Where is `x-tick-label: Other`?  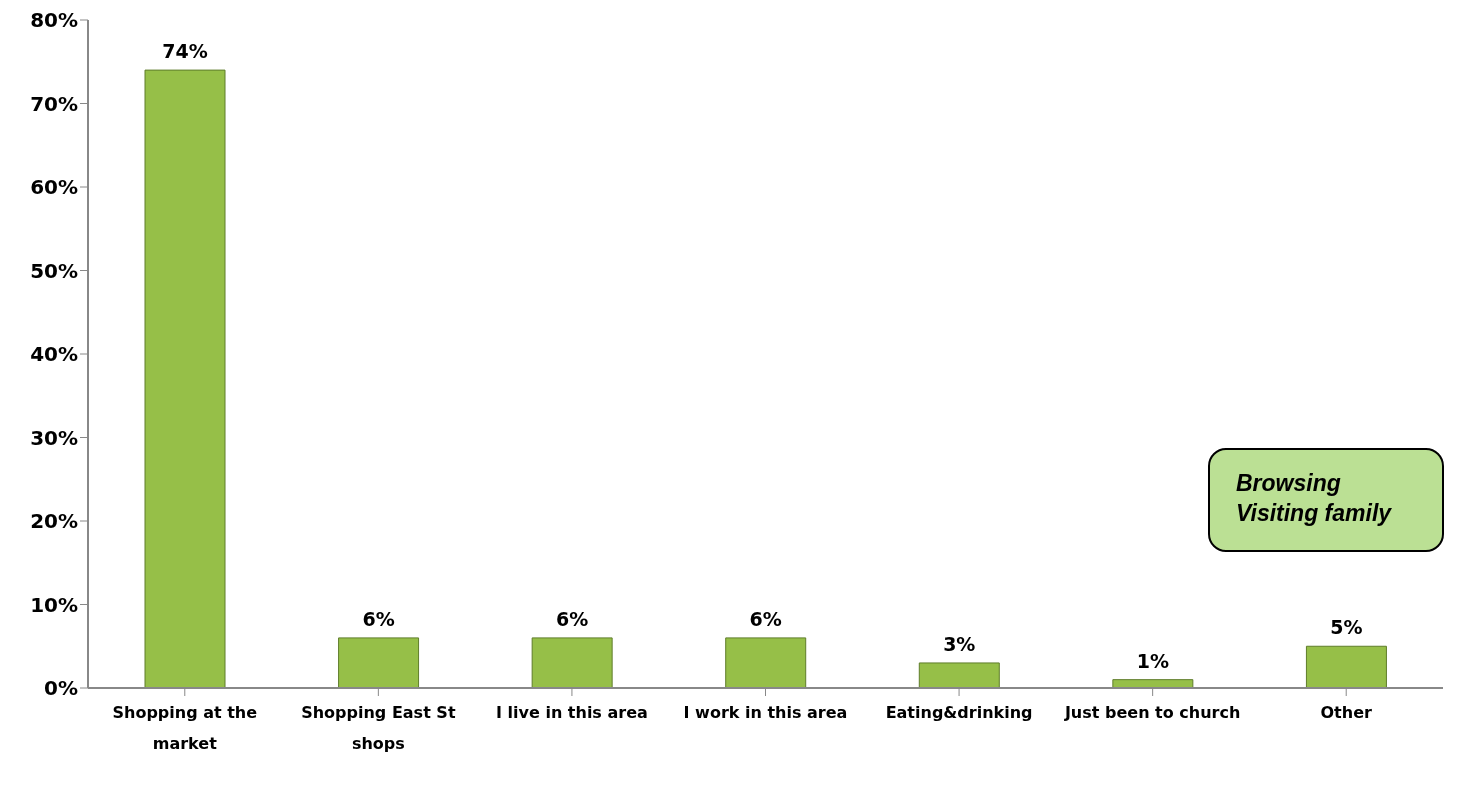
x-tick-label: Other is located at coordinates (1346, 712).